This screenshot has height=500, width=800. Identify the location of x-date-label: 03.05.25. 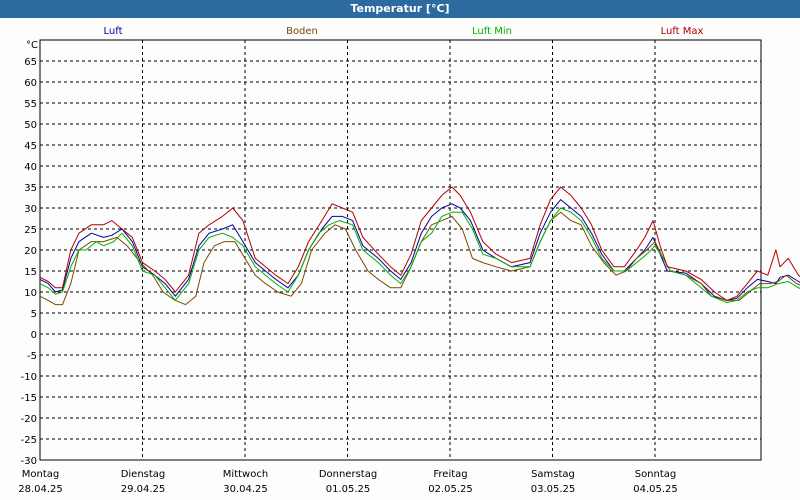
(553, 489).